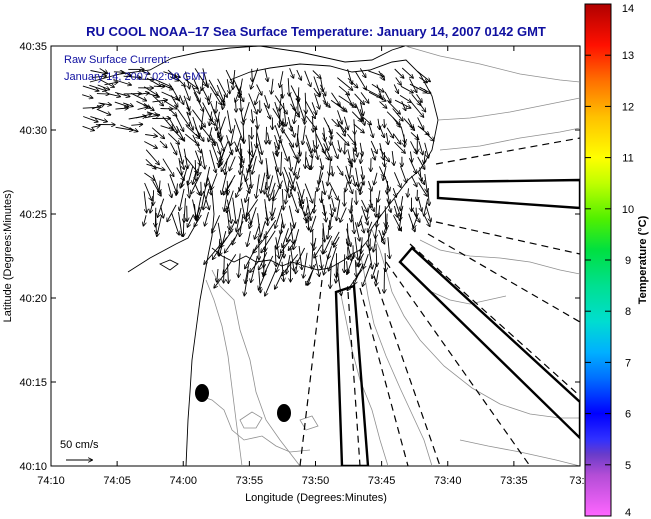  I want to click on y-tick-label: 40:30, so click(33, 131).